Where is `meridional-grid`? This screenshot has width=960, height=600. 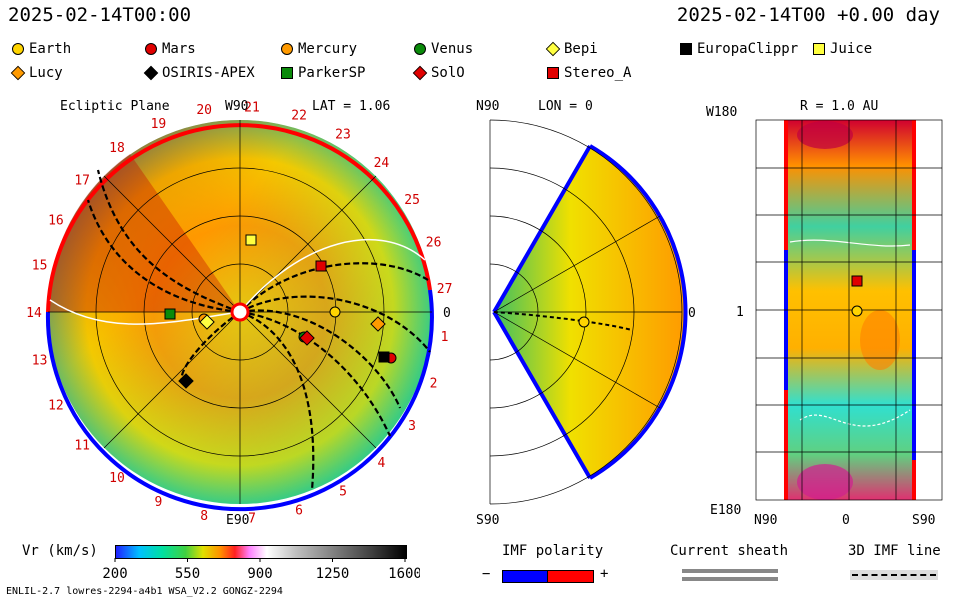 meridional-grid is located at coordinates (586, 312).